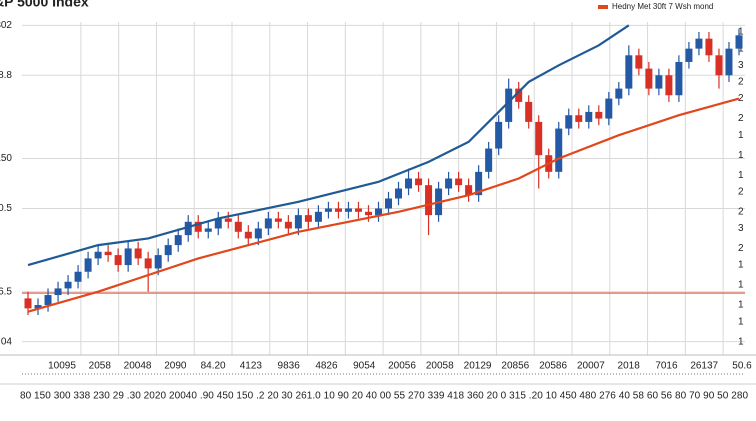 This screenshot has width=756, height=421. What do you see at coordinates (326, 366) in the screenshot?
I see `x-tick-label: 4826` at bounding box center [326, 366].